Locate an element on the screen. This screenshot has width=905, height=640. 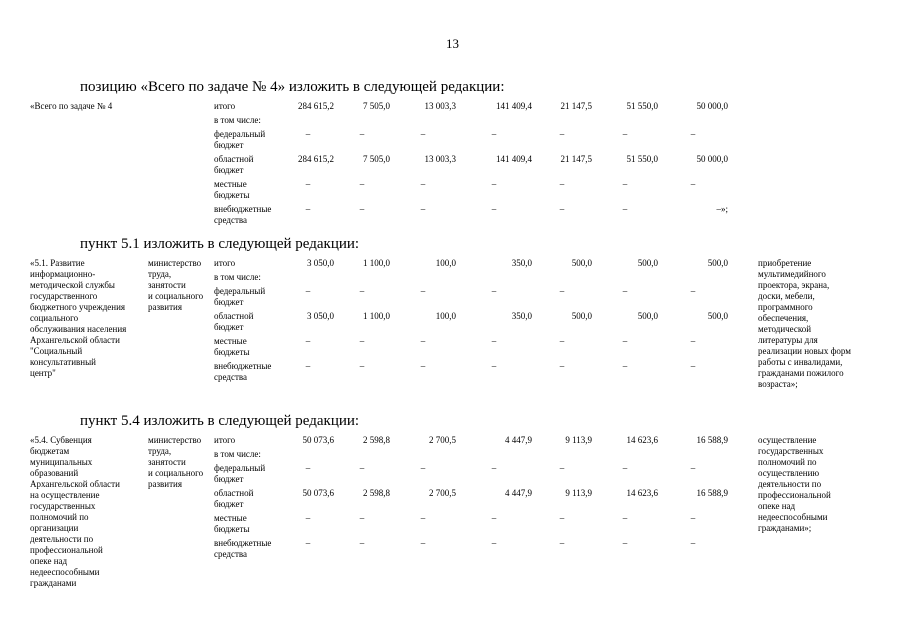
value-cell: 4 447,9 is located at coordinates (518, 440).